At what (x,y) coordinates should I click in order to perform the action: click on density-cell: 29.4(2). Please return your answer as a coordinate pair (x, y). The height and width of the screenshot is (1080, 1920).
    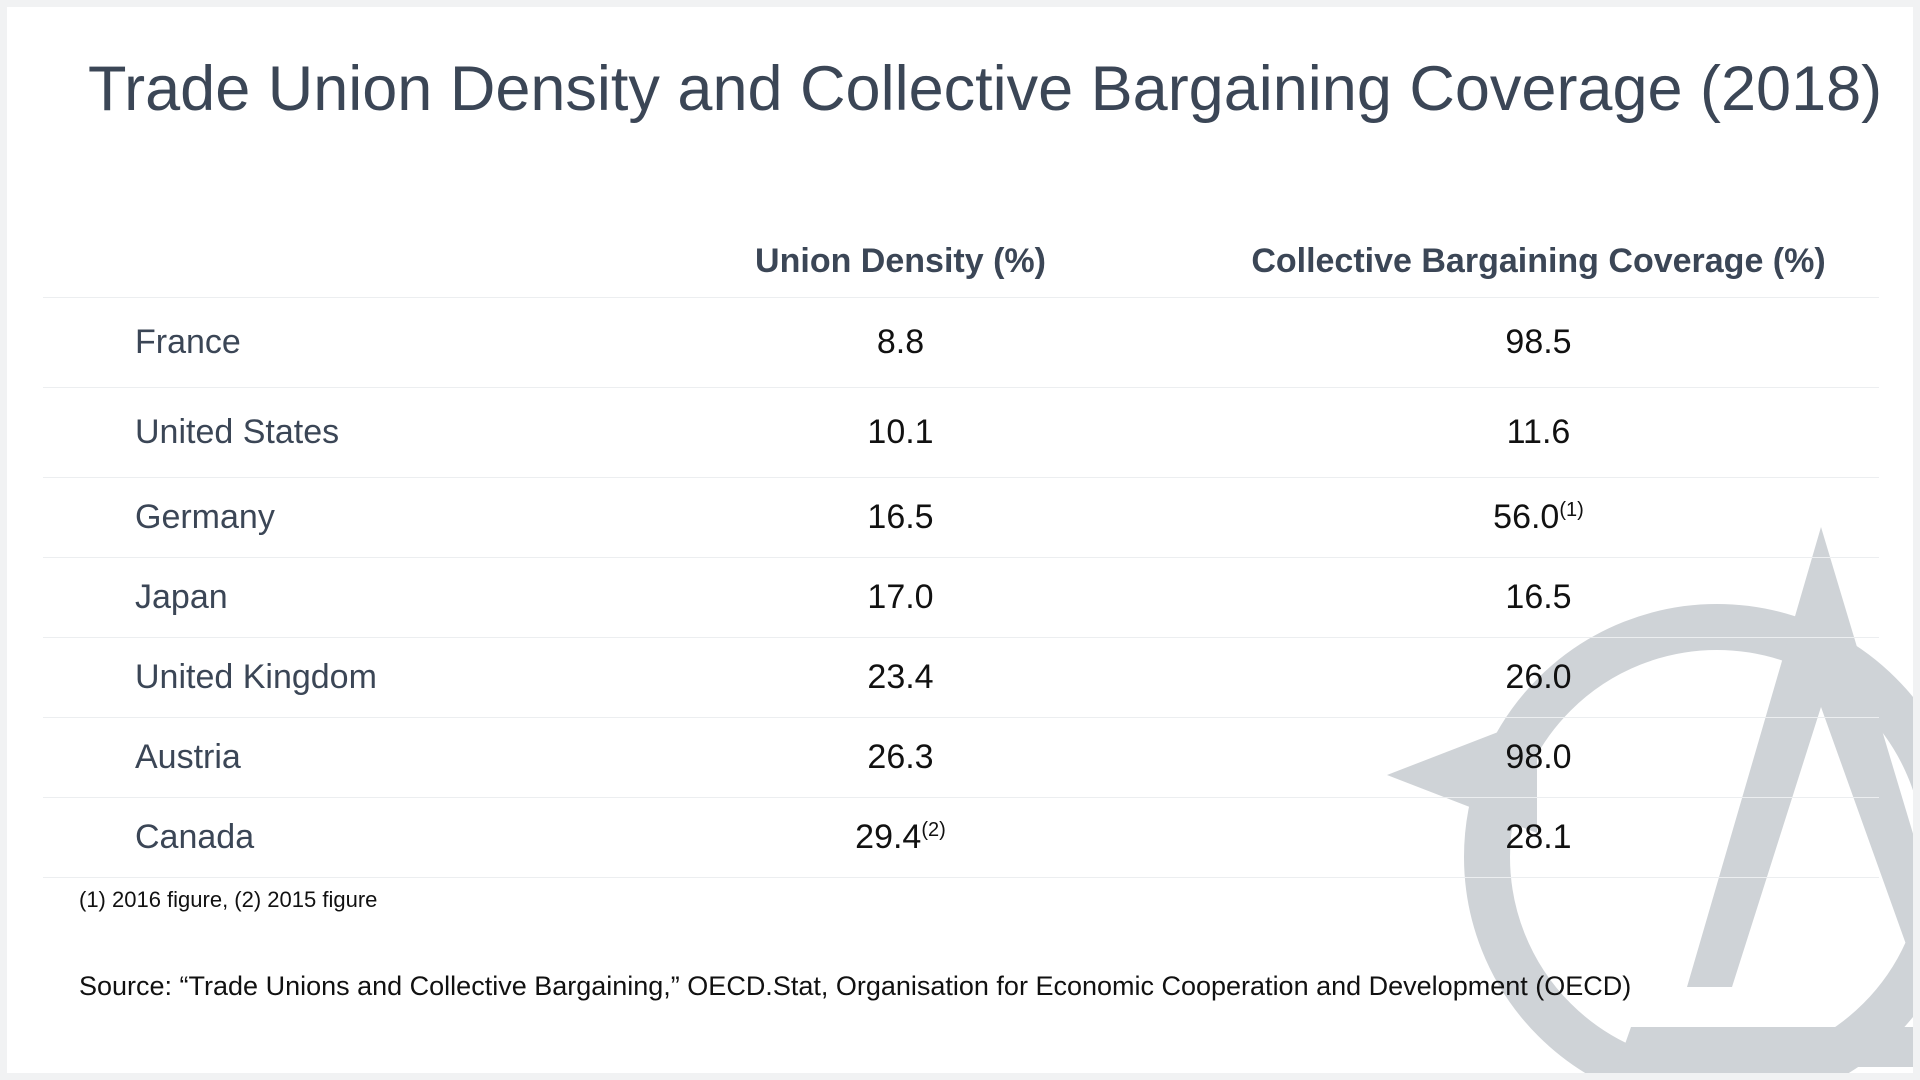
    Looking at the image, I should click on (900, 837).